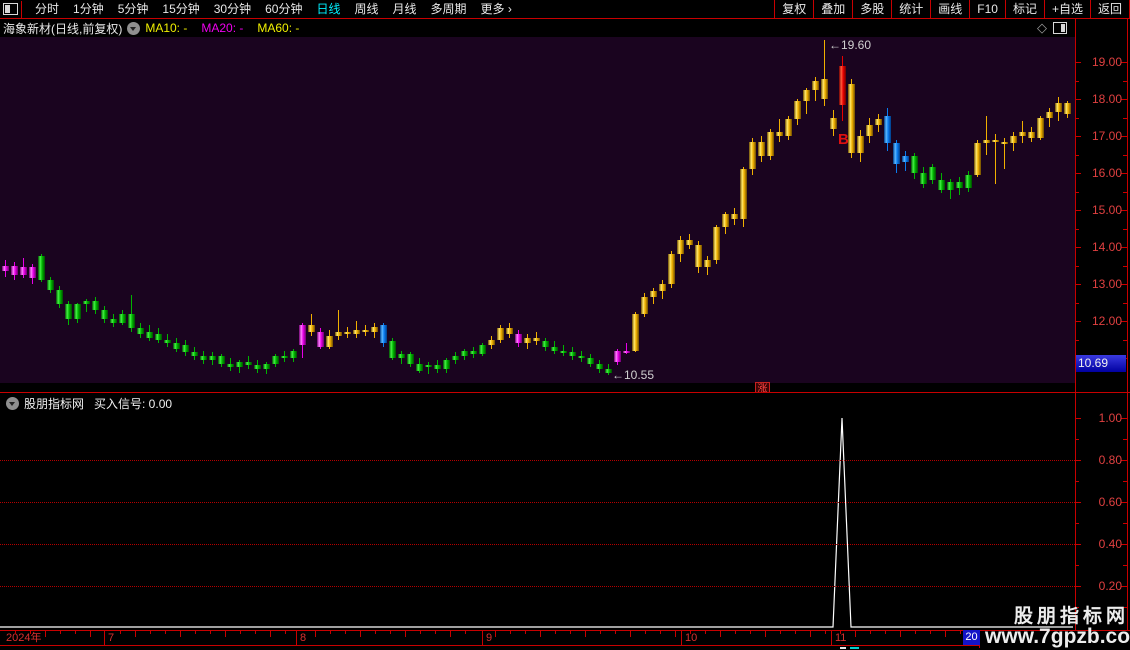 The image size is (1130, 650). I want to click on split-pane-button, so click(11, 9).